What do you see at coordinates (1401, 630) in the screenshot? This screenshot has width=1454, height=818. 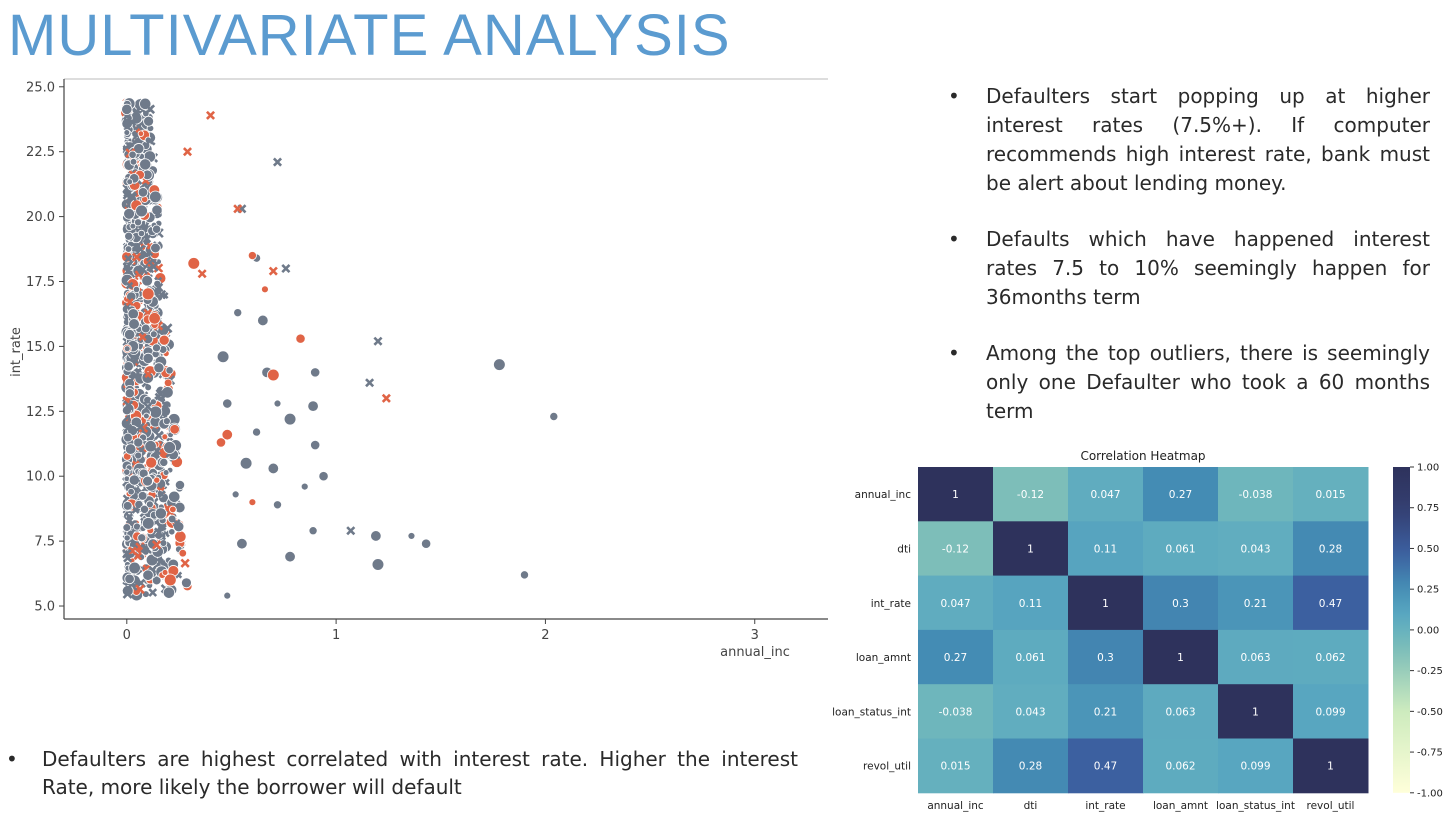 I see `colorbar` at bounding box center [1401, 630].